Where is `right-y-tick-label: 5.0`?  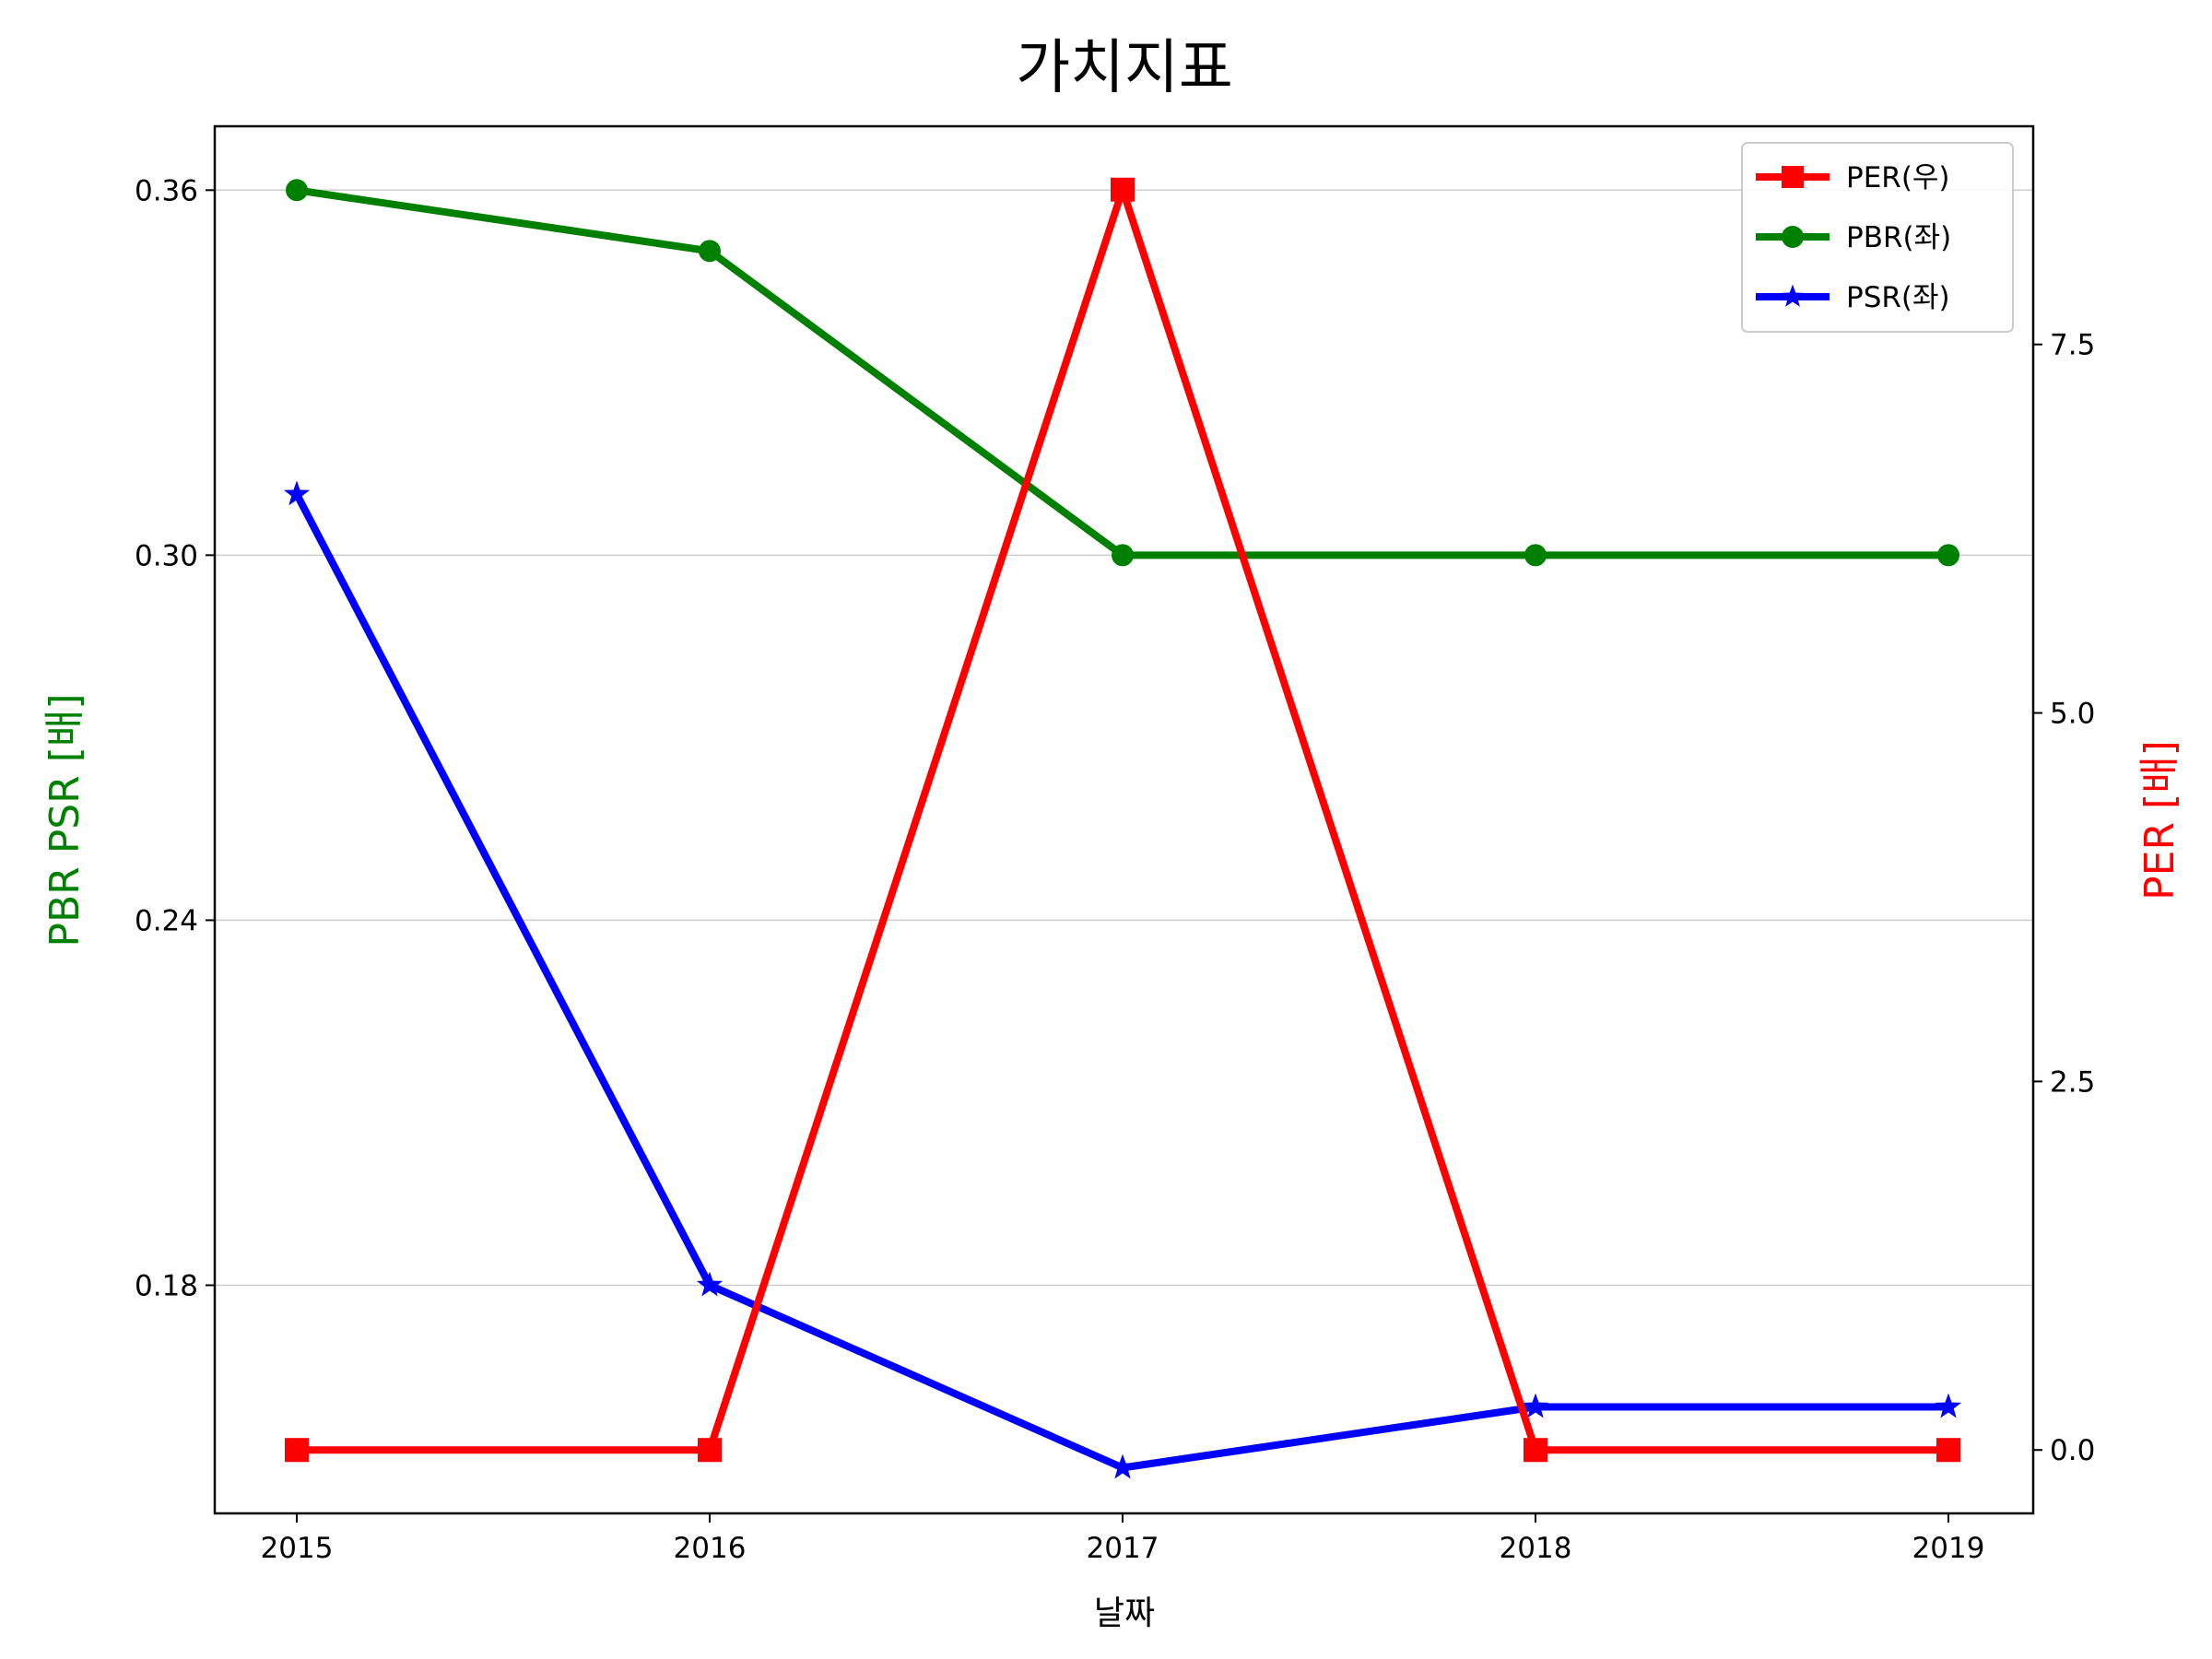 right-y-tick-label: 5.0 is located at coordinates (2072, 714).